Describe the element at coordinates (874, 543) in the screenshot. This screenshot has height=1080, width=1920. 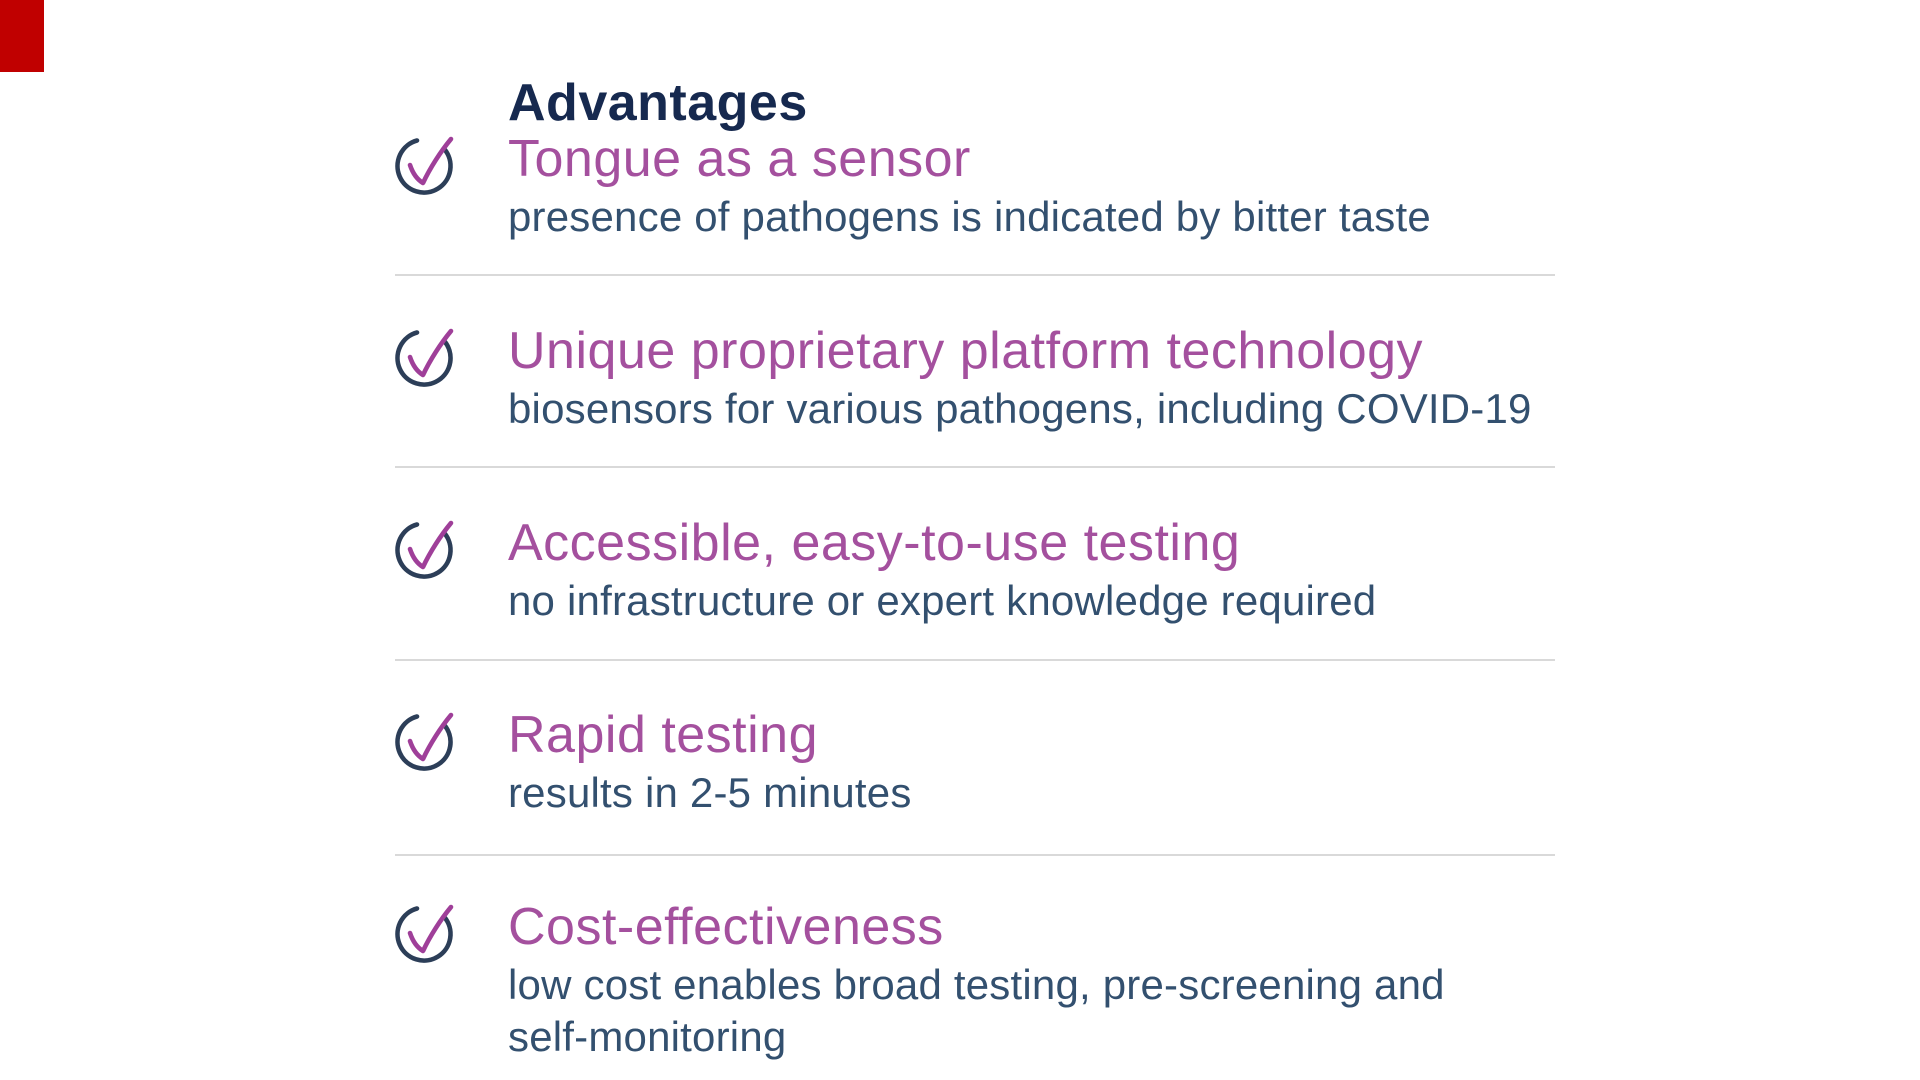
I see `advantage-title: Accessible, easy-to-use testing` at that location.